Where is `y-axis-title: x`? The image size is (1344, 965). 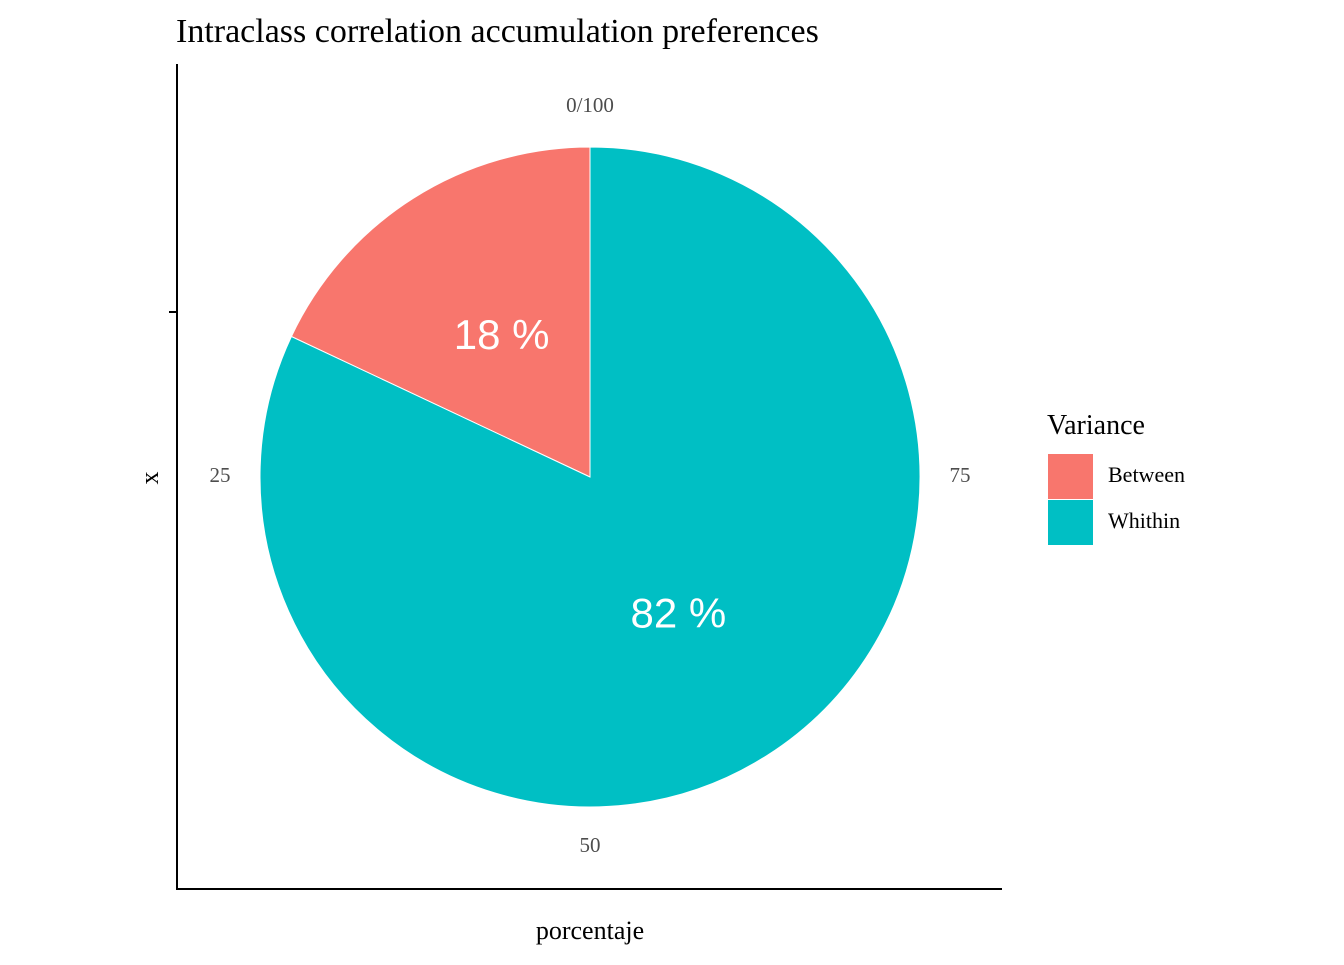 y-axis-title: x is located at coordinates (149, 478).